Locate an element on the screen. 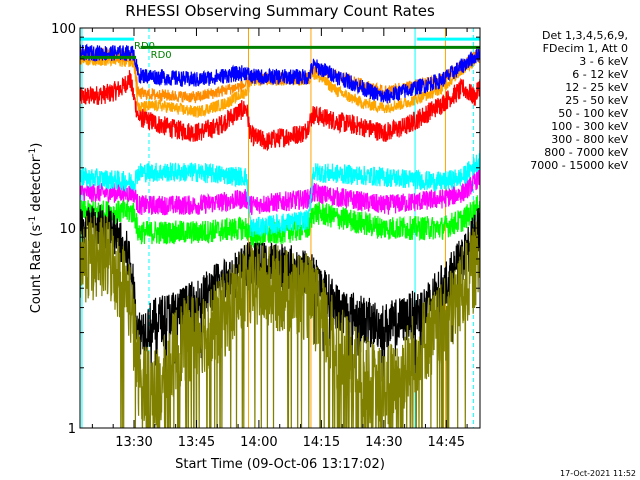 The height and width of the screenshot is (480, 640). legend-entry-8: 7000 - 15000 keV is located at coordinates (579, 165).